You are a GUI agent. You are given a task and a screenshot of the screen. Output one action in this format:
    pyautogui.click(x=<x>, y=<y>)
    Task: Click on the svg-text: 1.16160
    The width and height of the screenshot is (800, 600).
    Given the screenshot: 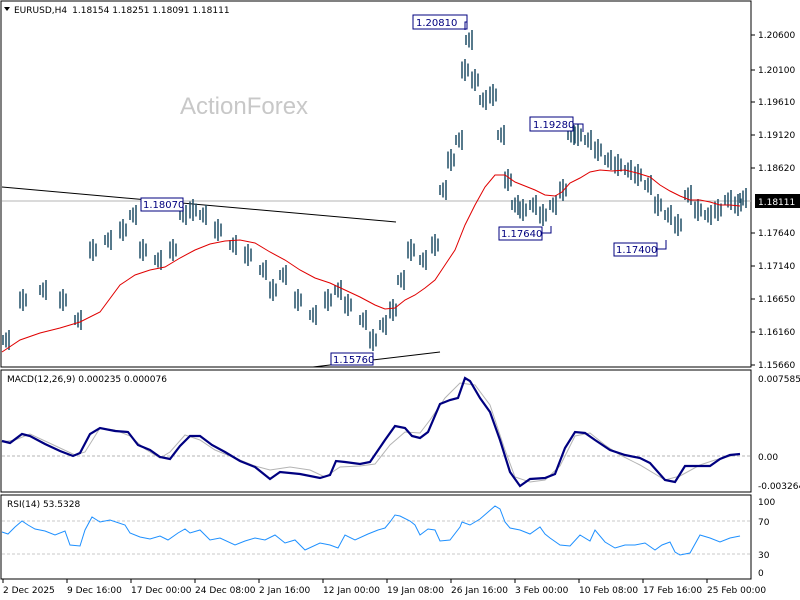 What is the action you would take?
    pyautogui.click(x=776, y=333)
    